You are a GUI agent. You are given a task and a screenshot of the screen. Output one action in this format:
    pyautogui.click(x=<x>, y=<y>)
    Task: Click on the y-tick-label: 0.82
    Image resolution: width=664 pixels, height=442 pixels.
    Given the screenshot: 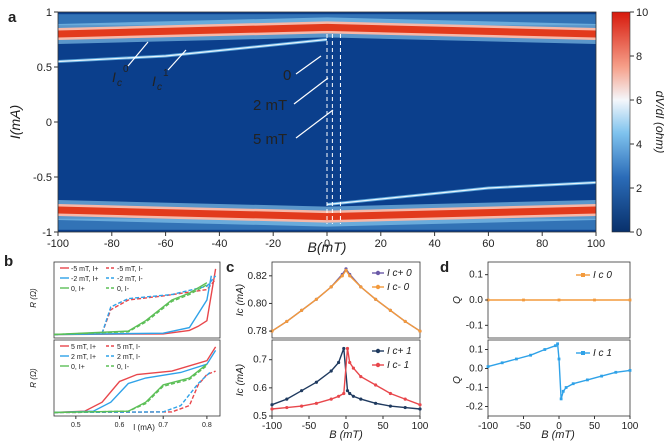 What is the action you would take?
    pyautogui.click(x=258, y=276)
    